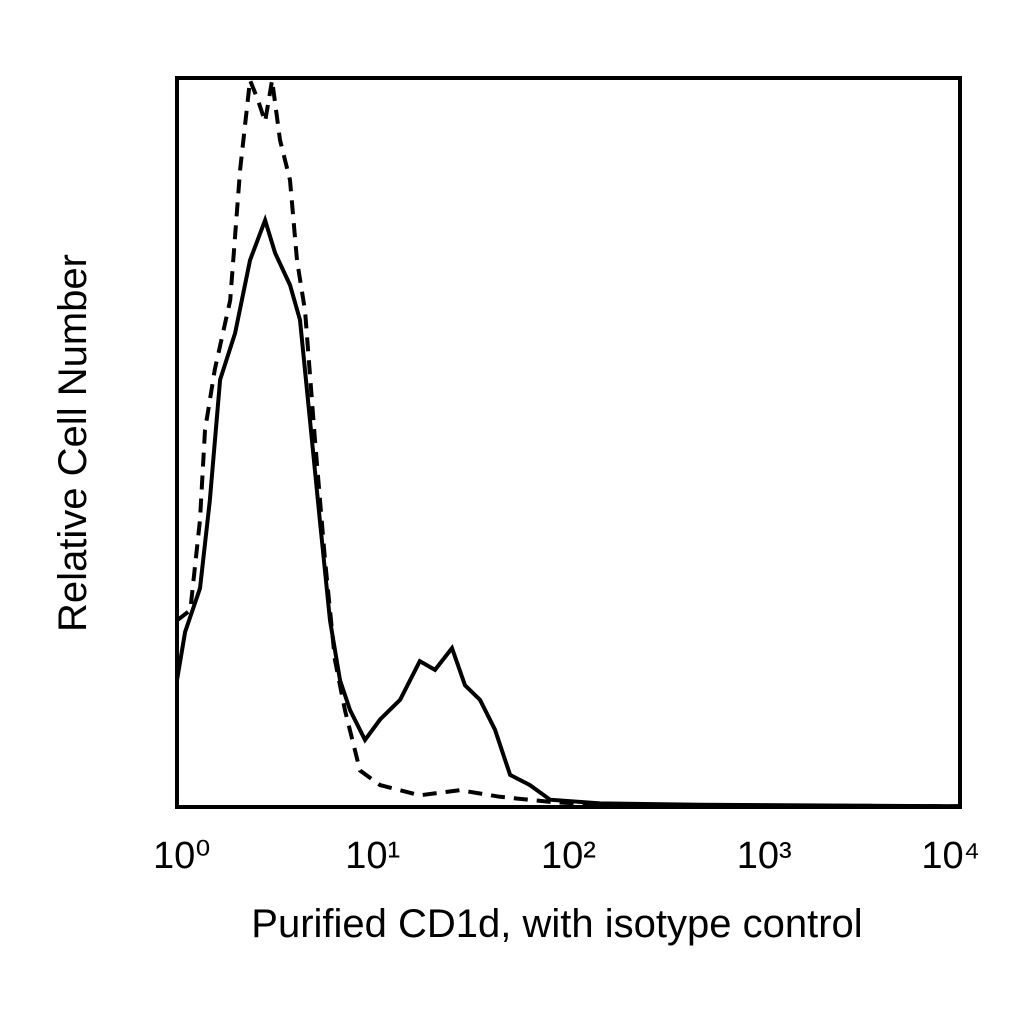 The image size is (1024, 1024). Describe the element at coordinates (73, 443) in the screenshot. I see `y-axis-label: Relative Cell Number` at that location.